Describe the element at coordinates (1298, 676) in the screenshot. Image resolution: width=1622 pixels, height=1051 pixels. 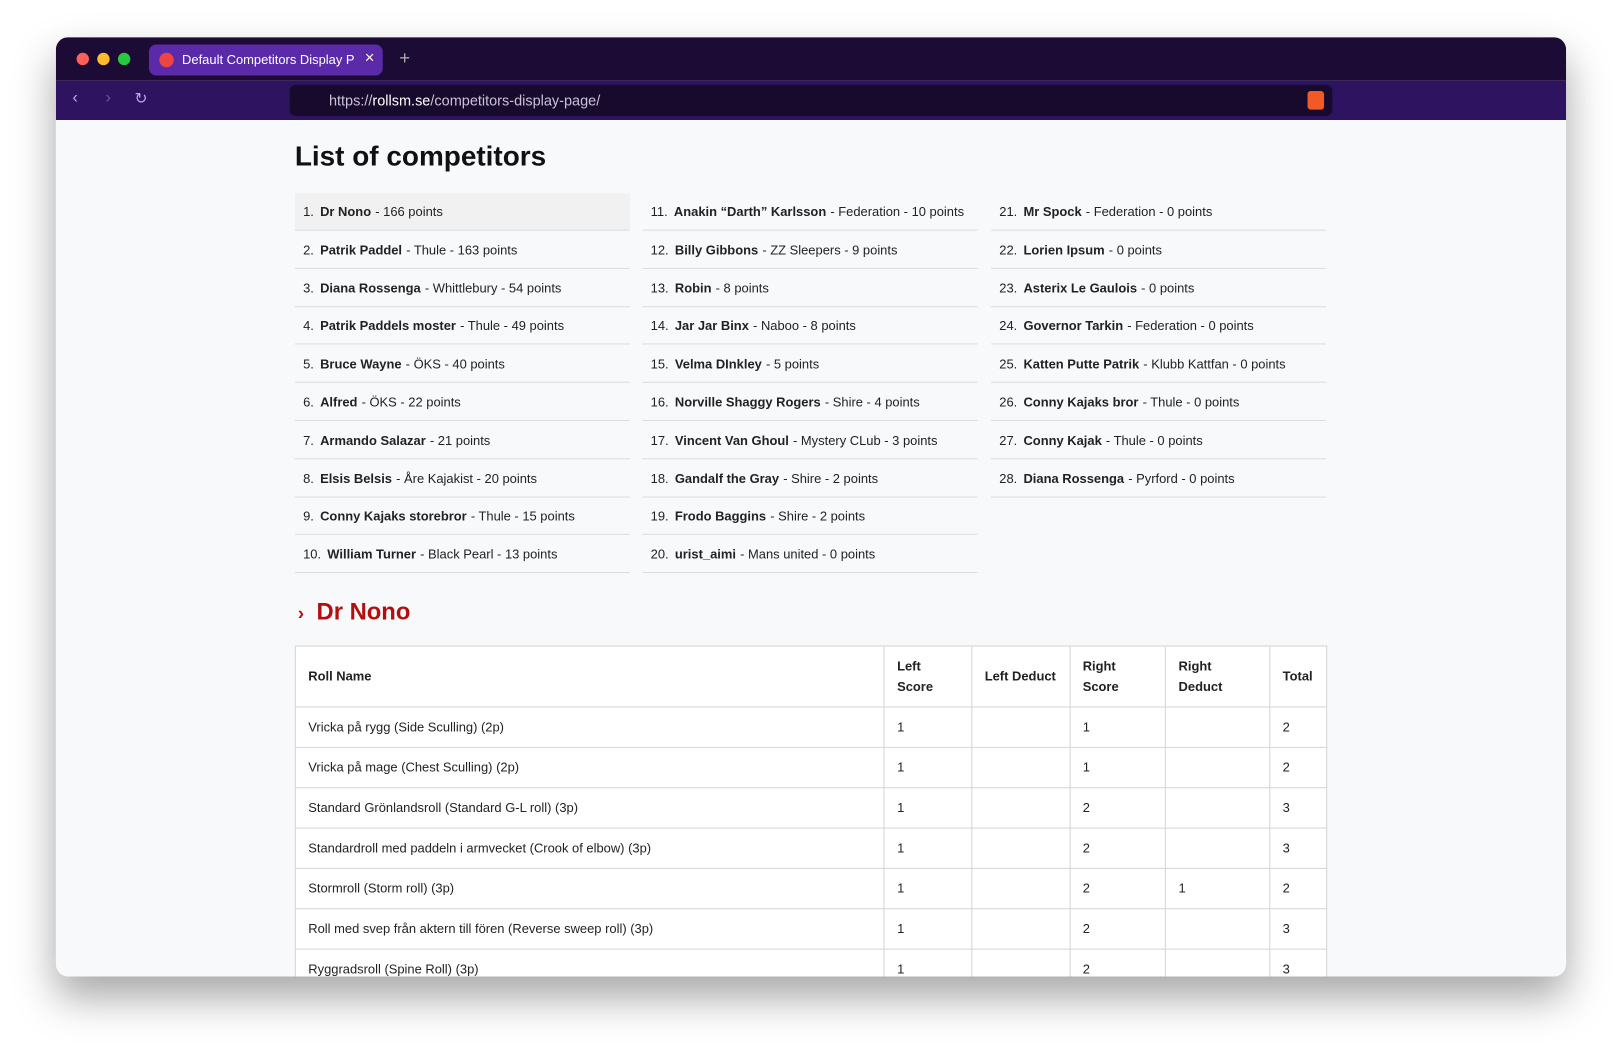
I see `column-header: Total` at that location.